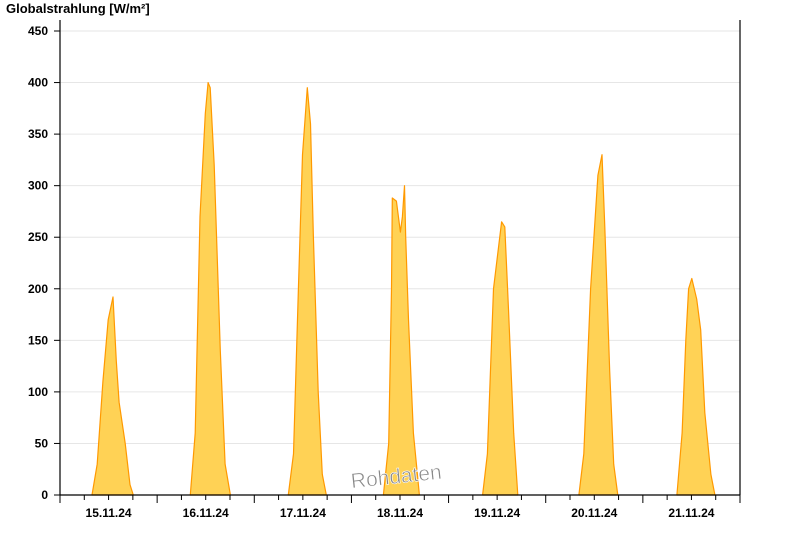  I want to click on irradiance-area-21.11.24, so click(696, 386).